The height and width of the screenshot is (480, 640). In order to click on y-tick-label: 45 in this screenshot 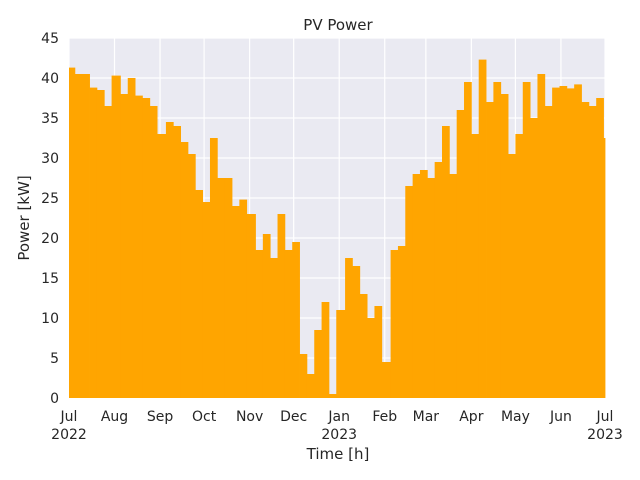, I will do `click(50, 39)`.